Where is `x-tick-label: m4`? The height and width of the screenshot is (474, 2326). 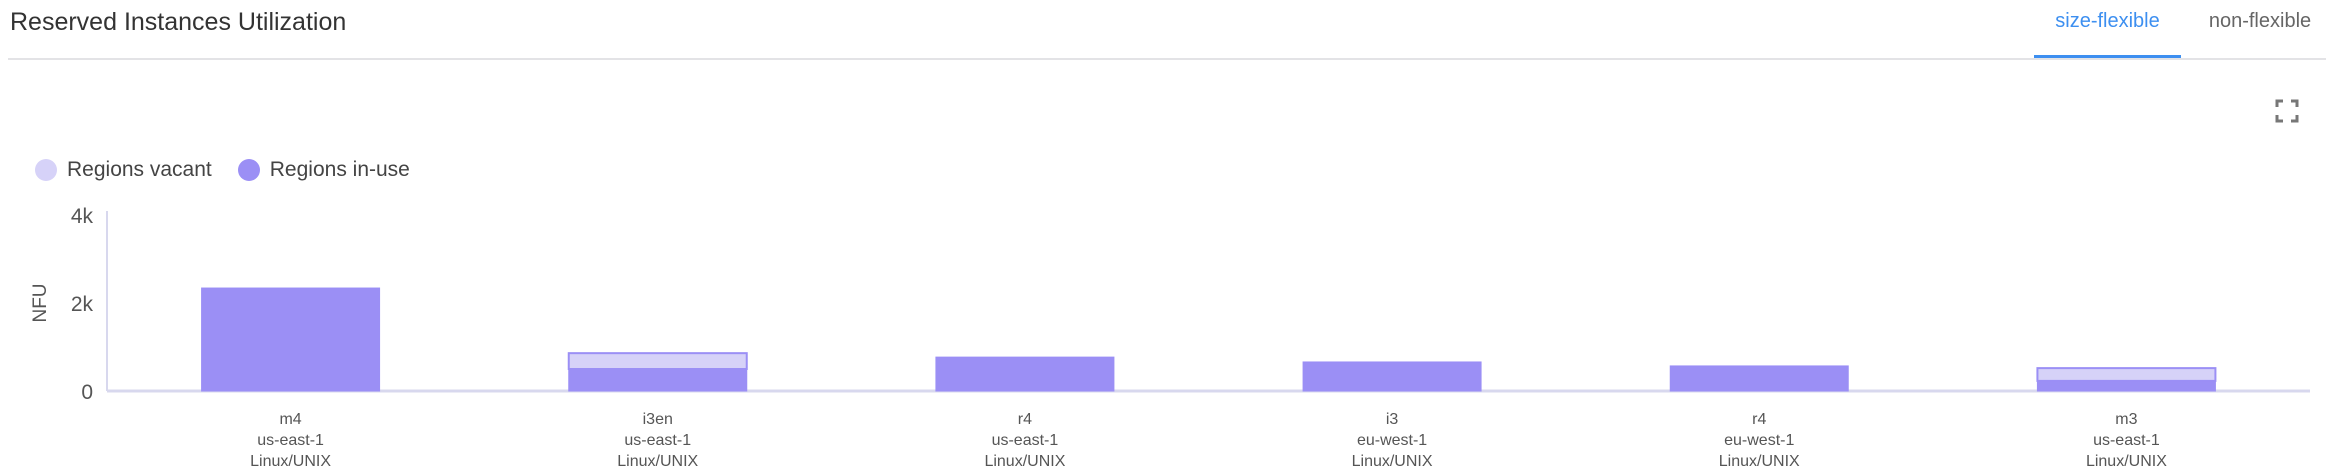
x-tick-label: m4 is located at coordinates (290, 419).